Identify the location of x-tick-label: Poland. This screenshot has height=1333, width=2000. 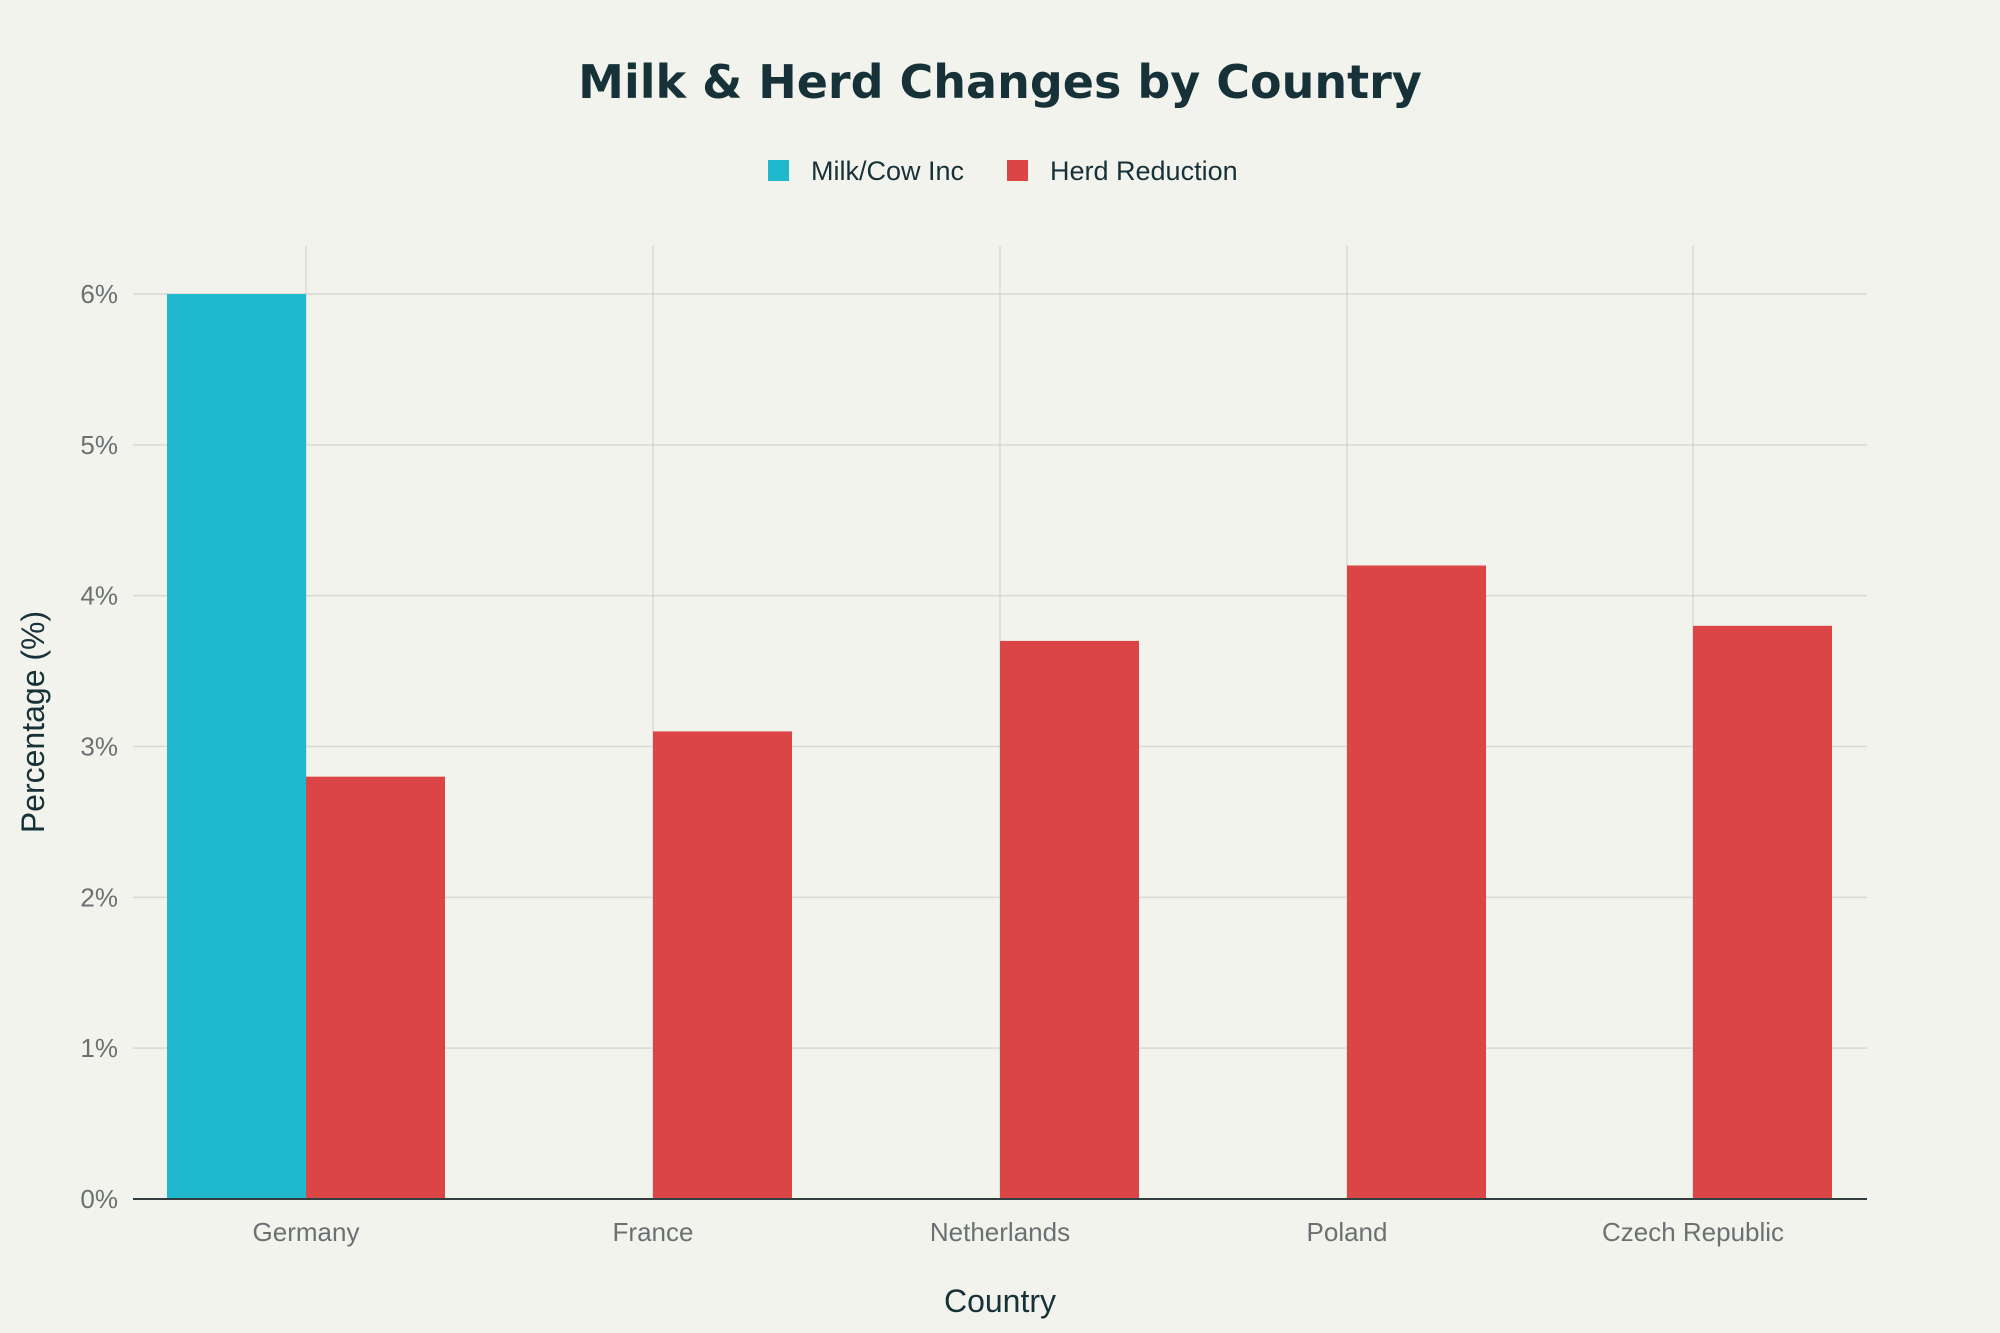
(1347, 1232).